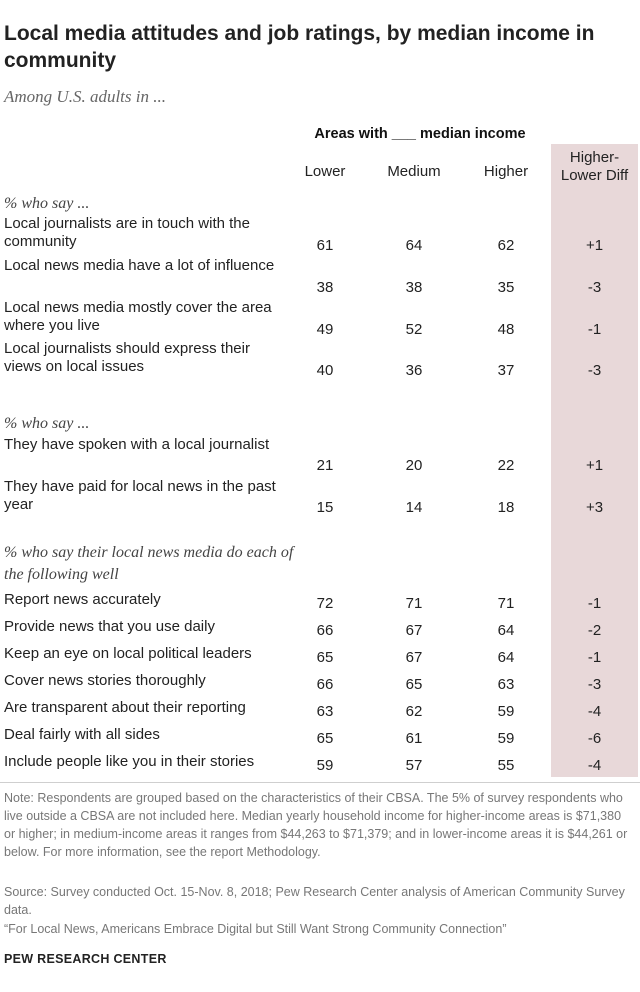 The width and height of the screenshot is (640, 992). I want to click on cell-lower: 40, so click(325, 370).